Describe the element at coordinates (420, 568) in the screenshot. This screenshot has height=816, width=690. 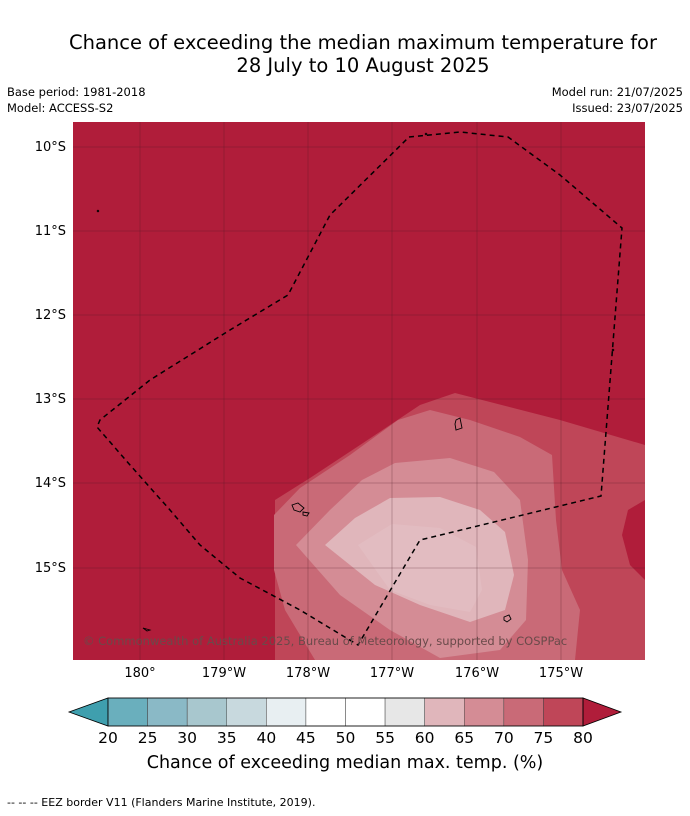
I see `contour-60-65-core` at that location.